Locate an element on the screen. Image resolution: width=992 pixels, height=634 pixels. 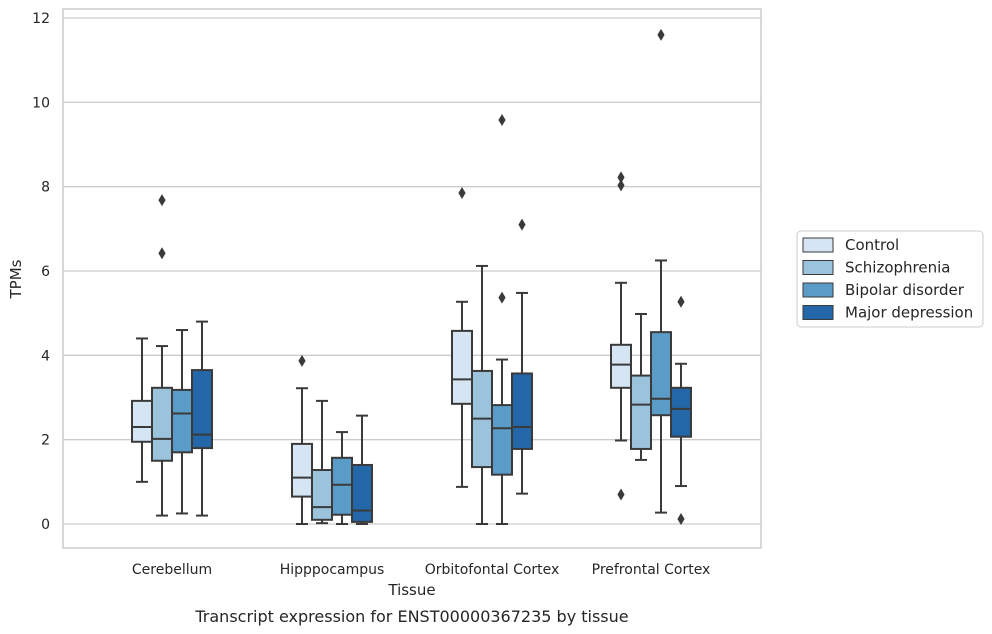
y-tick-label: 10 is located at coordinates (41, 103).